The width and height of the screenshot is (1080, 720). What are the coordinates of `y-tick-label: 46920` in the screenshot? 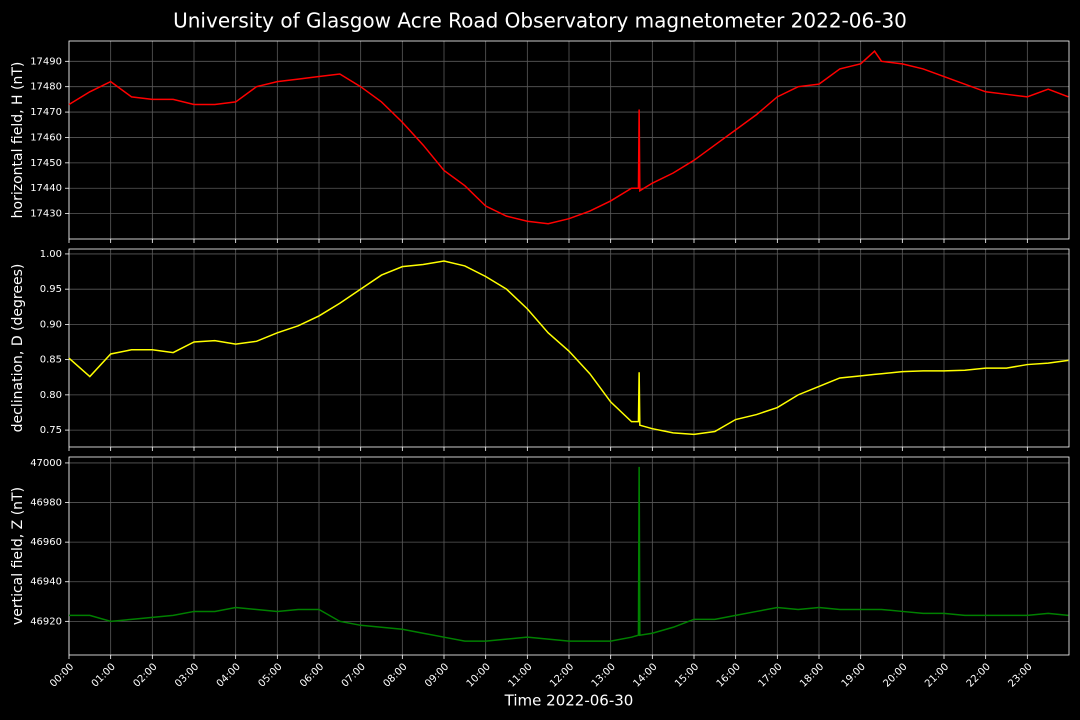 It's located at (46, 621).